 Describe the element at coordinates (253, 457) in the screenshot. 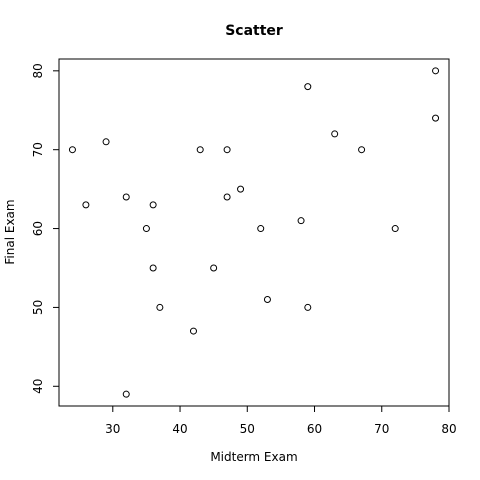

I see `x-axis-label: Midterm Exam` at that location.